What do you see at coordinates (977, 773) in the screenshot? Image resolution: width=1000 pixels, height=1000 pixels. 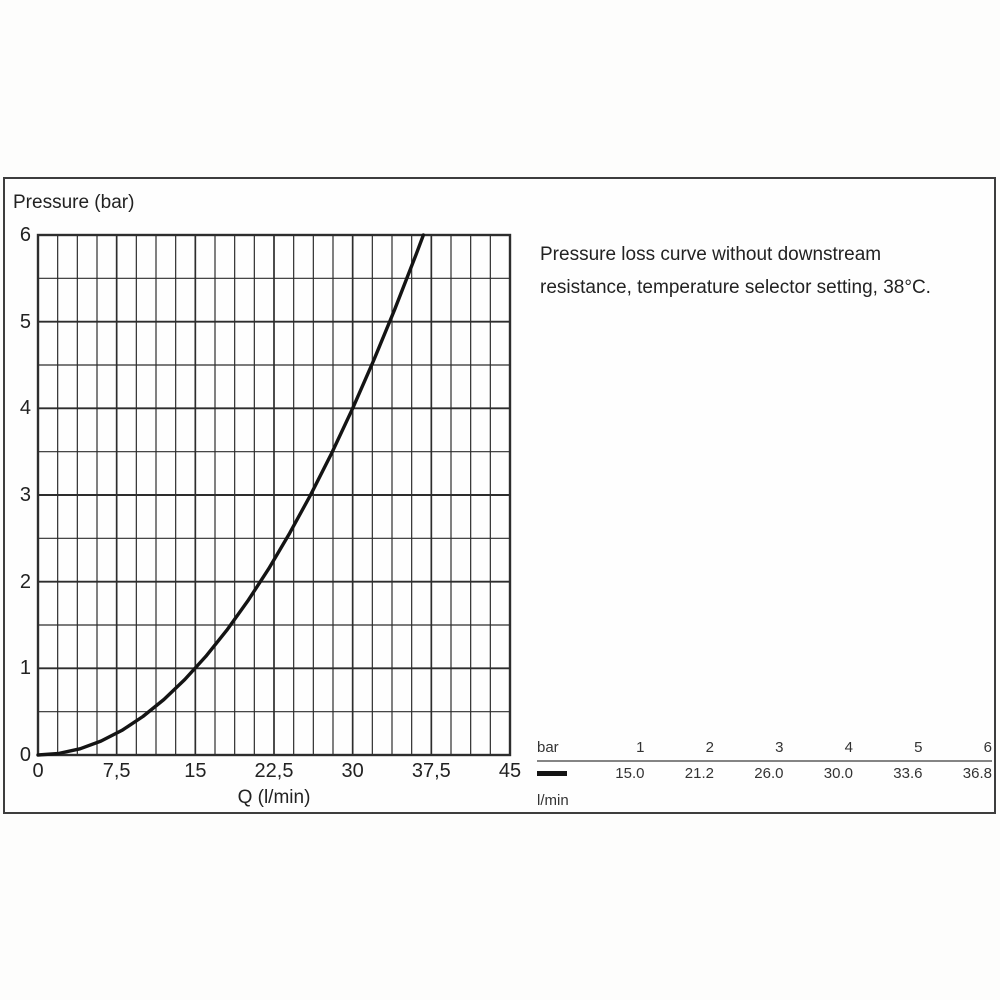 I see `table-value-cell: 36.8` at bounding box center [977, 773].